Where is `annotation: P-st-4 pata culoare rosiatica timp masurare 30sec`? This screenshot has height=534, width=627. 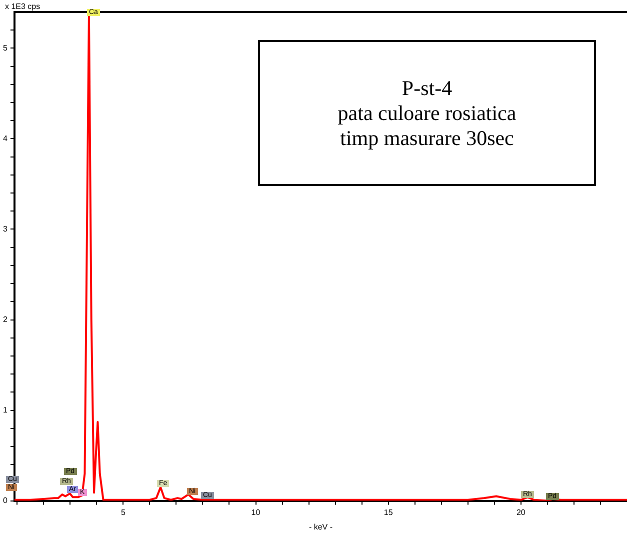 annotation: P-st-4 pata culoare rosiatica timp masurare 30sec is located at coordinates (427, 113).